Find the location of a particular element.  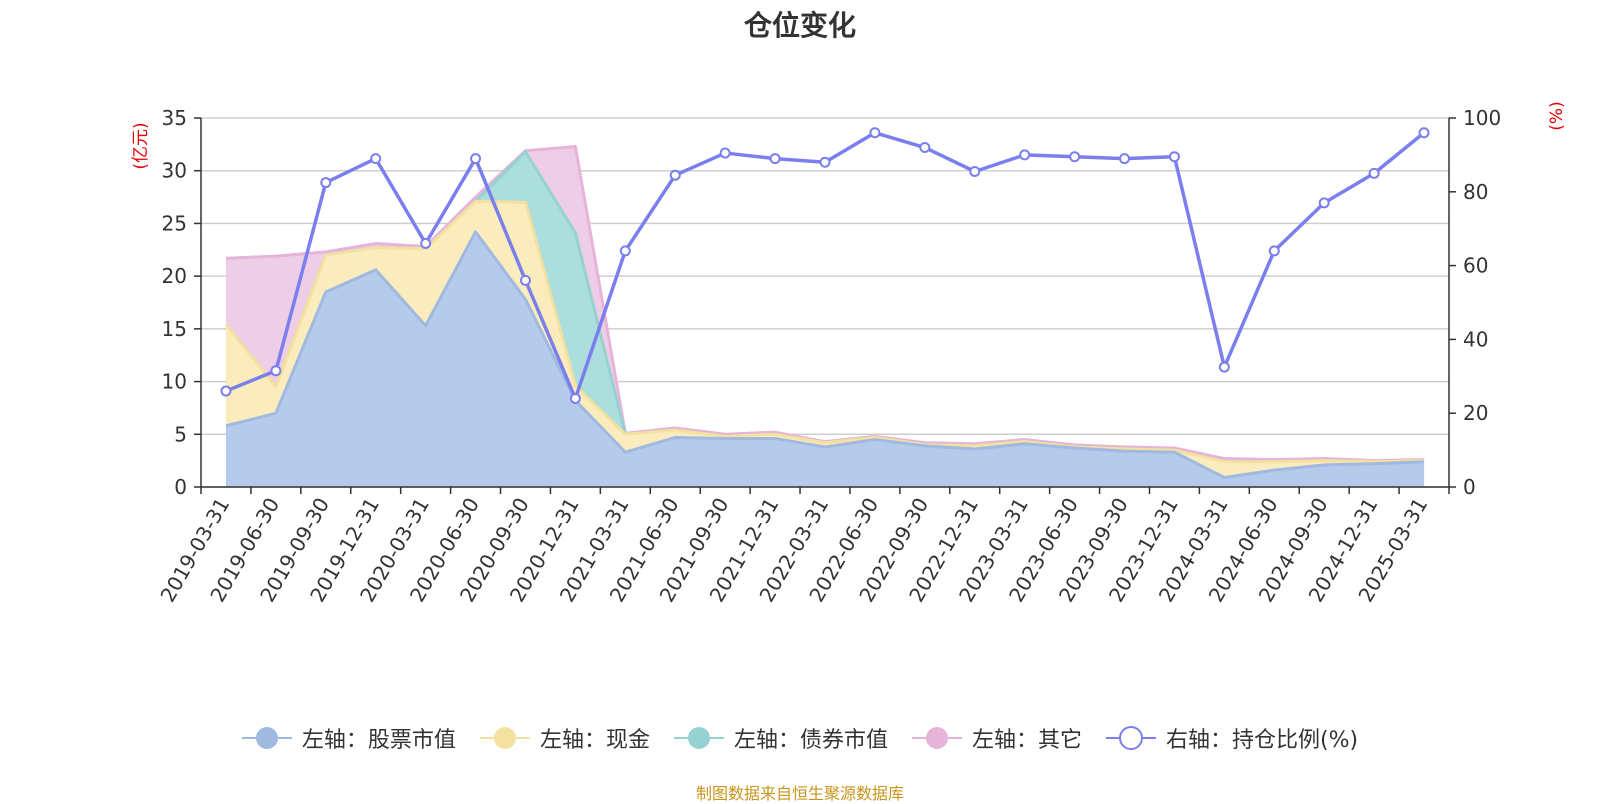

legend-item: 左轴：债券市值 is located at coordinates (780, 738).